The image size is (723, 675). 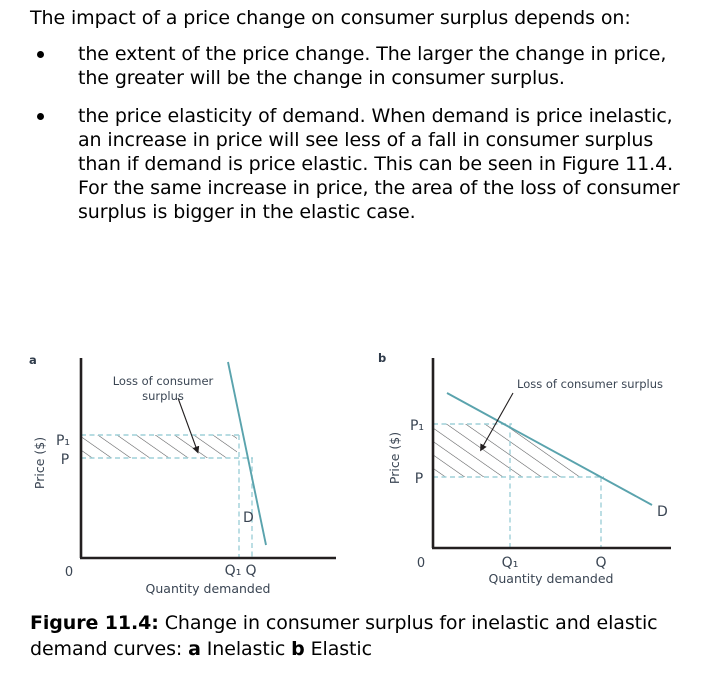 I want to click on demand-curve-label-a: D, so click(x=248, y=518).